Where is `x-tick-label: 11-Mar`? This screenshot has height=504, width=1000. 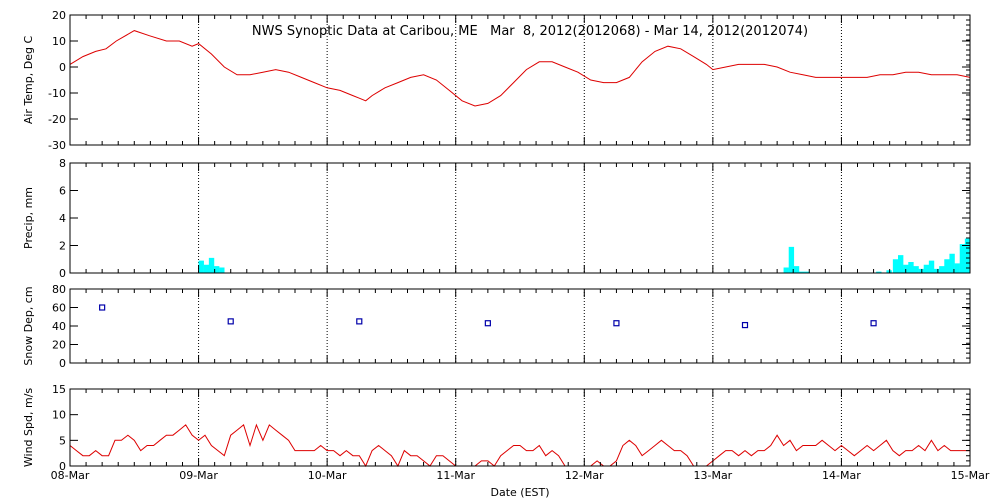
x-tick-label: 11-Mar is located at coordinates (455, 475).